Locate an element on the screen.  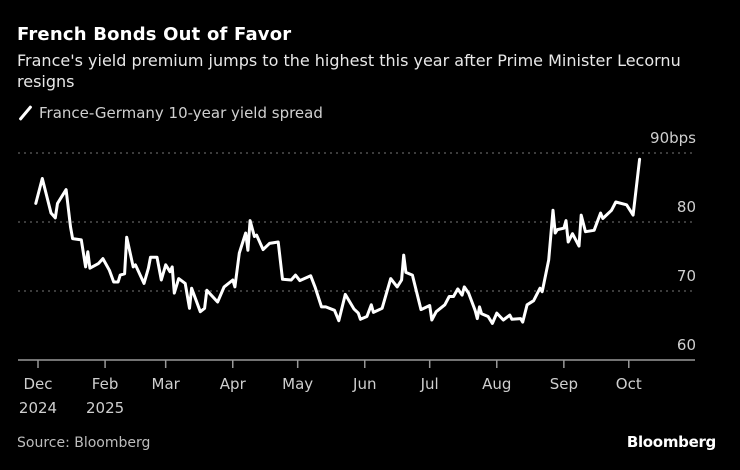
x-tick-label: Jun is located at coordinates (364, 384).